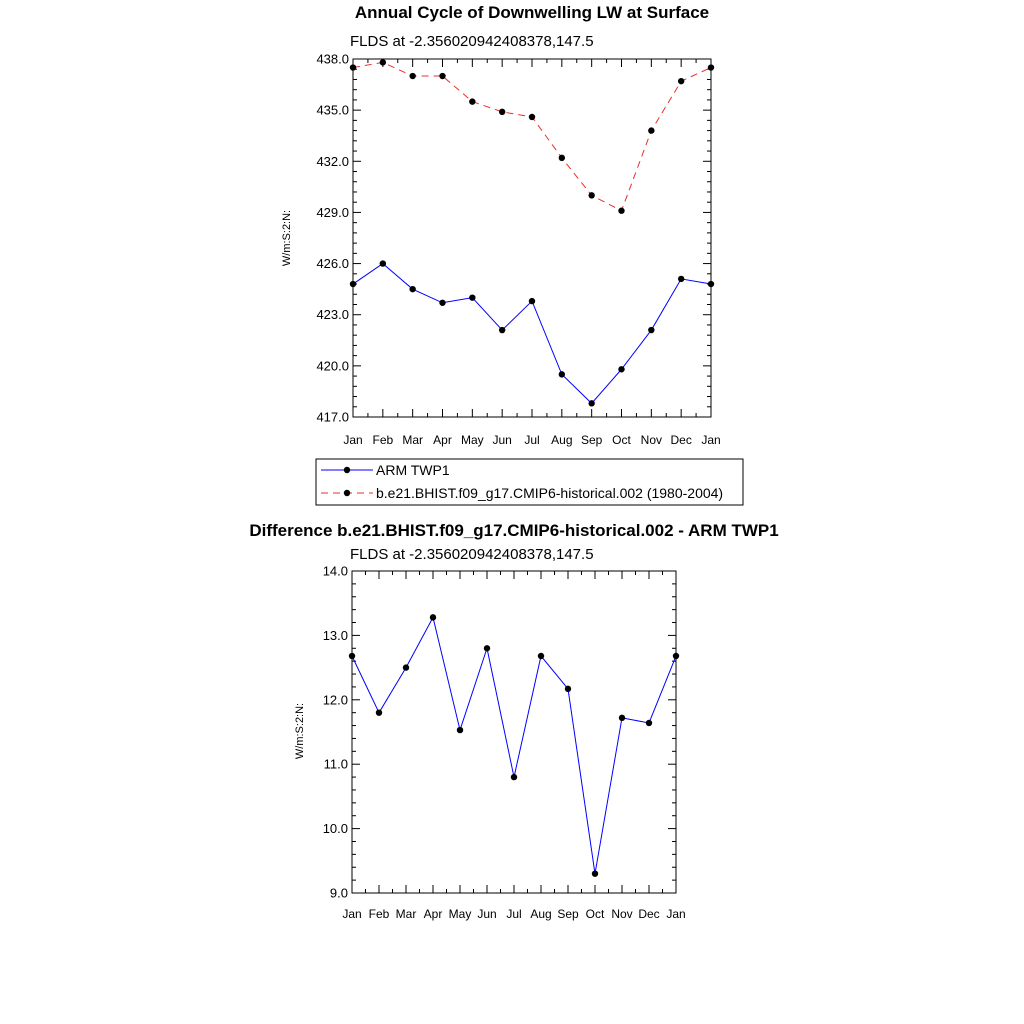  I want to click on legend-box, so click(529, 482).